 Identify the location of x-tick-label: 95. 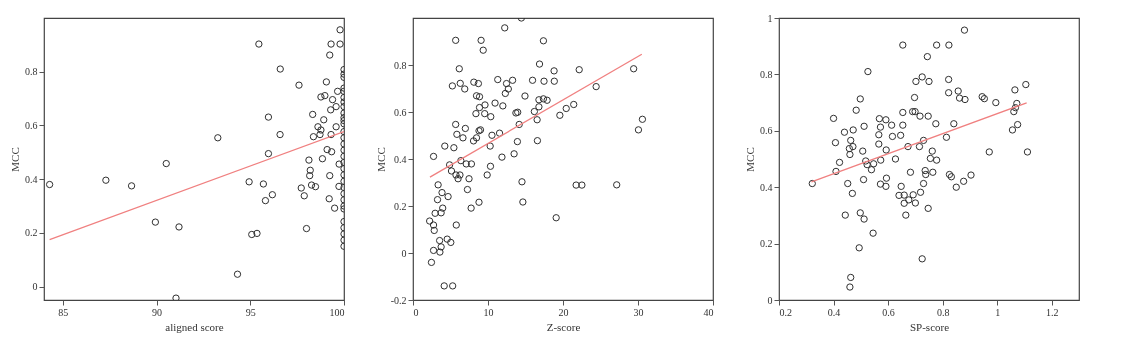
(250, 312).